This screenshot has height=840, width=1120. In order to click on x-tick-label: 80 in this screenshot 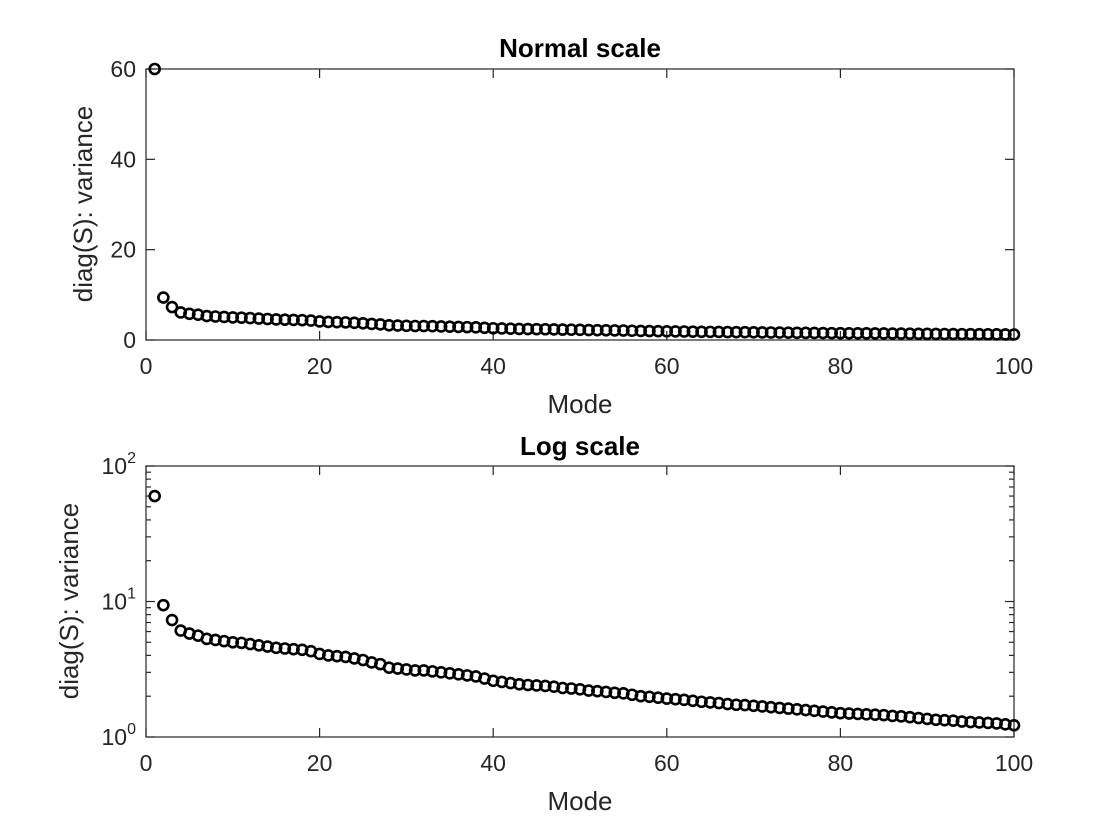, I will do `click(841, 366)`.